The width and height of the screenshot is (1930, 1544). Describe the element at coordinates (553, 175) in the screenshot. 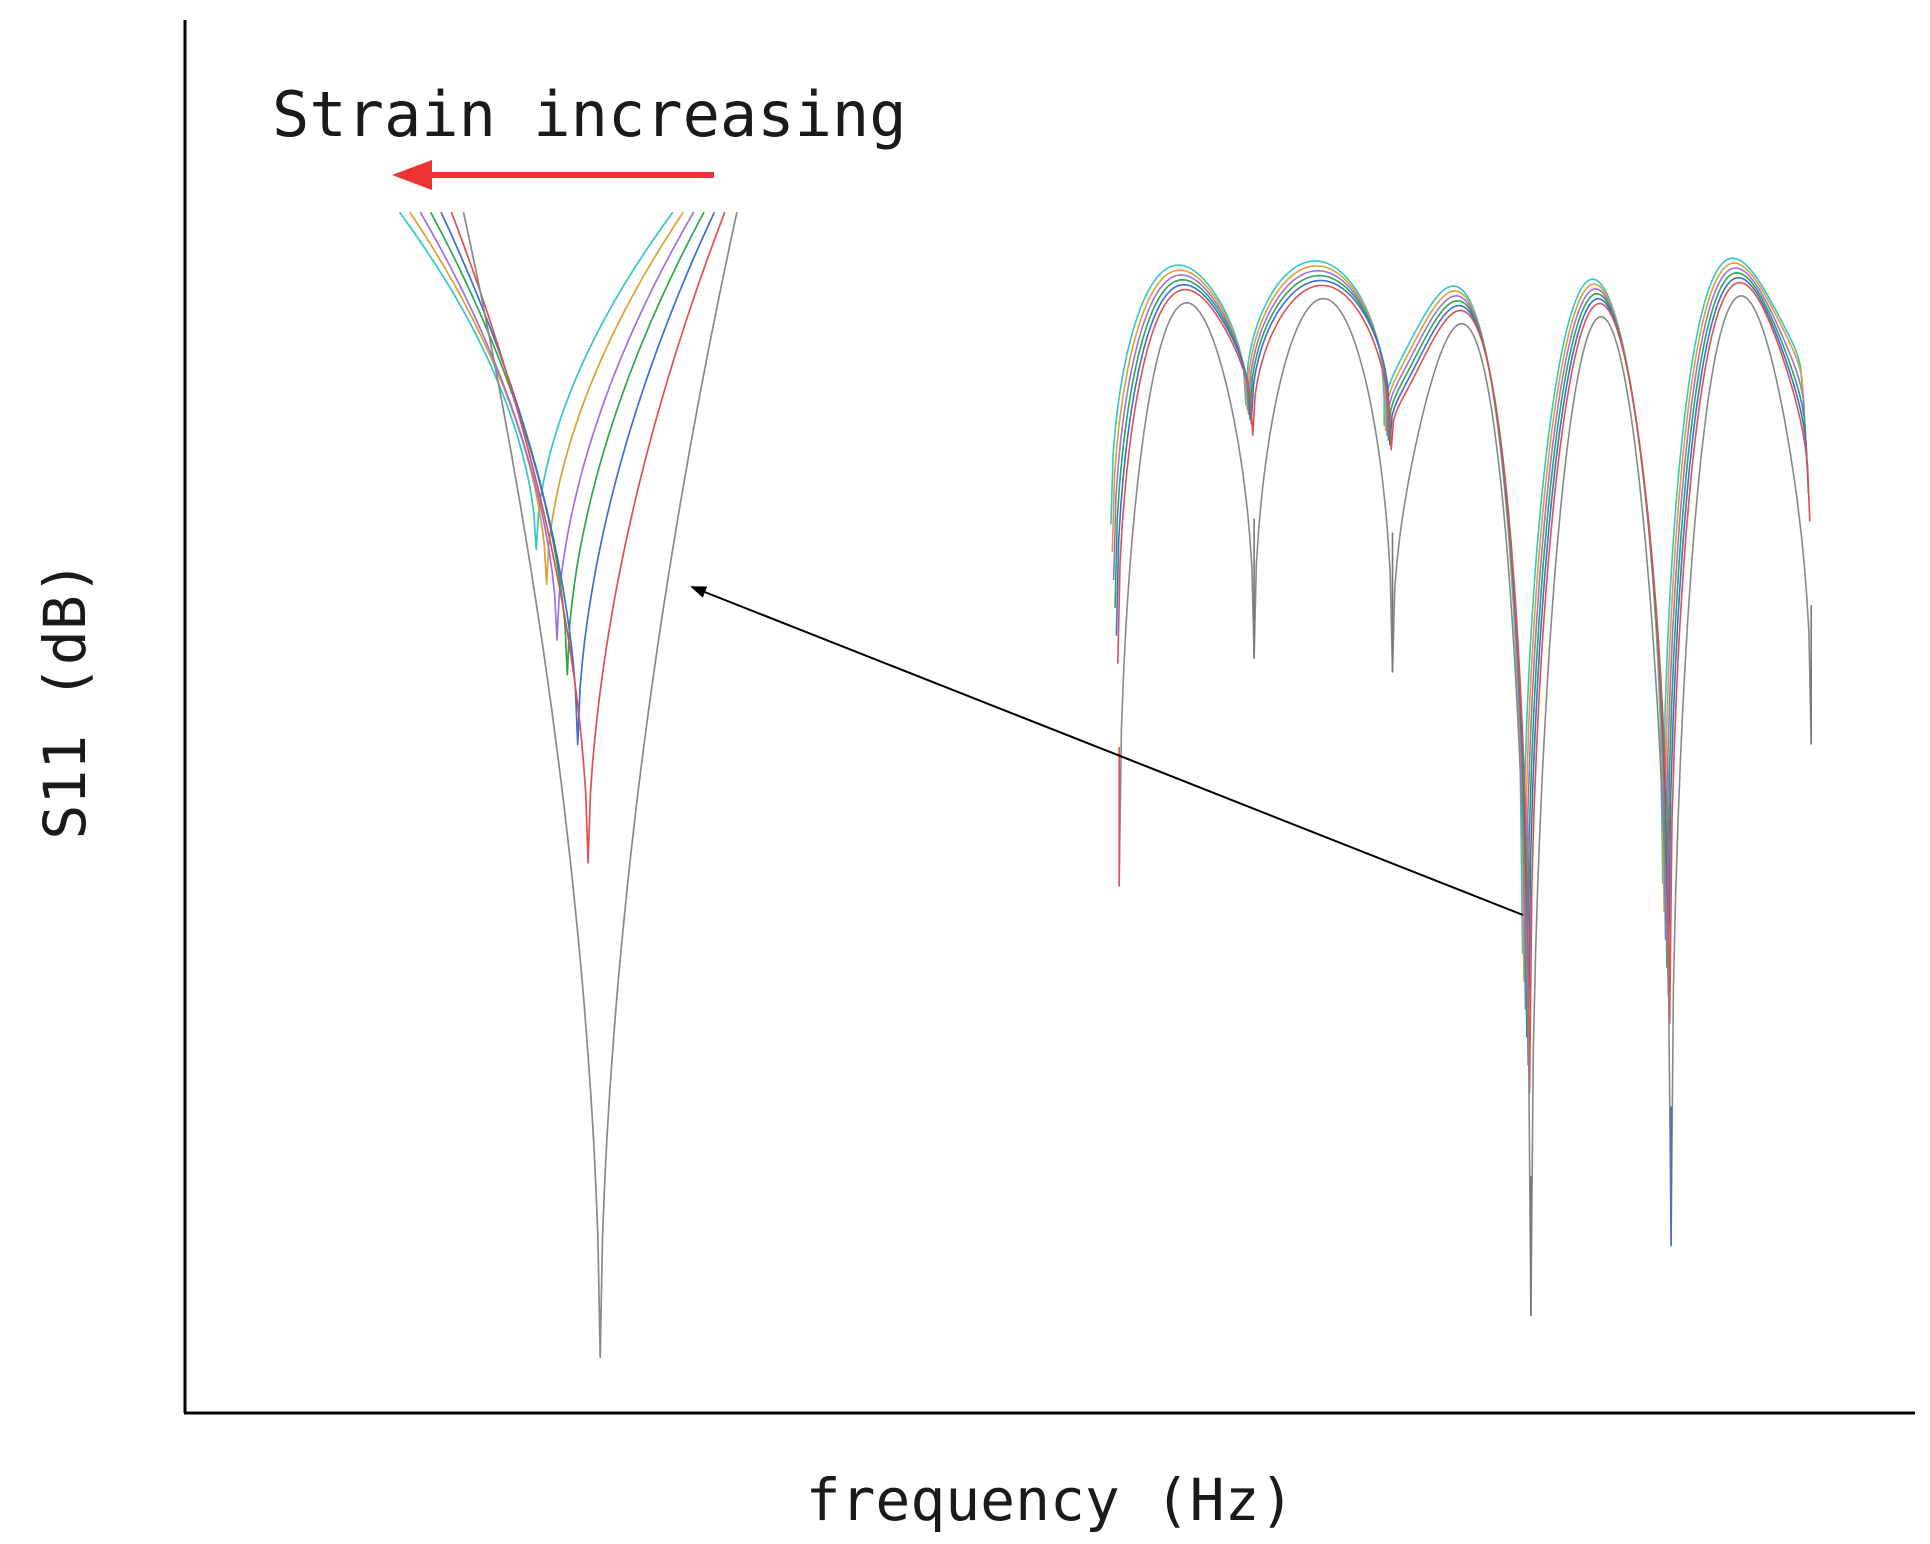

I see `strain-arrow` at that location.